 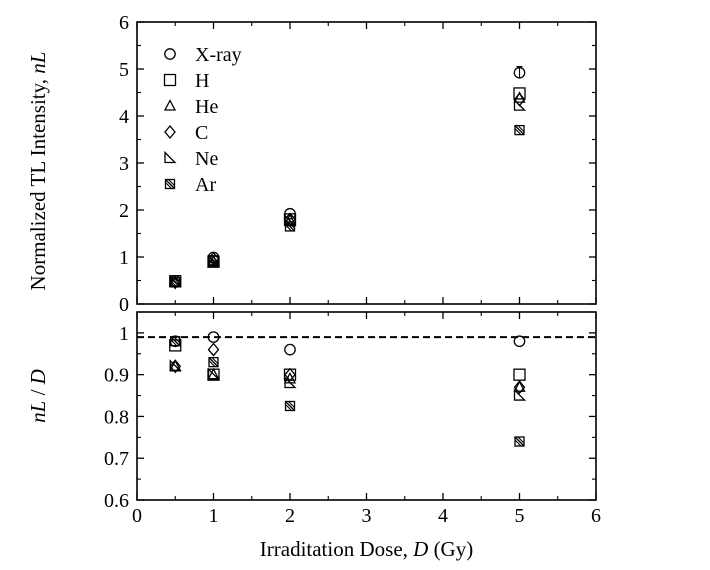 I want to click on legend-marker-c, so click(x=170, y=132).